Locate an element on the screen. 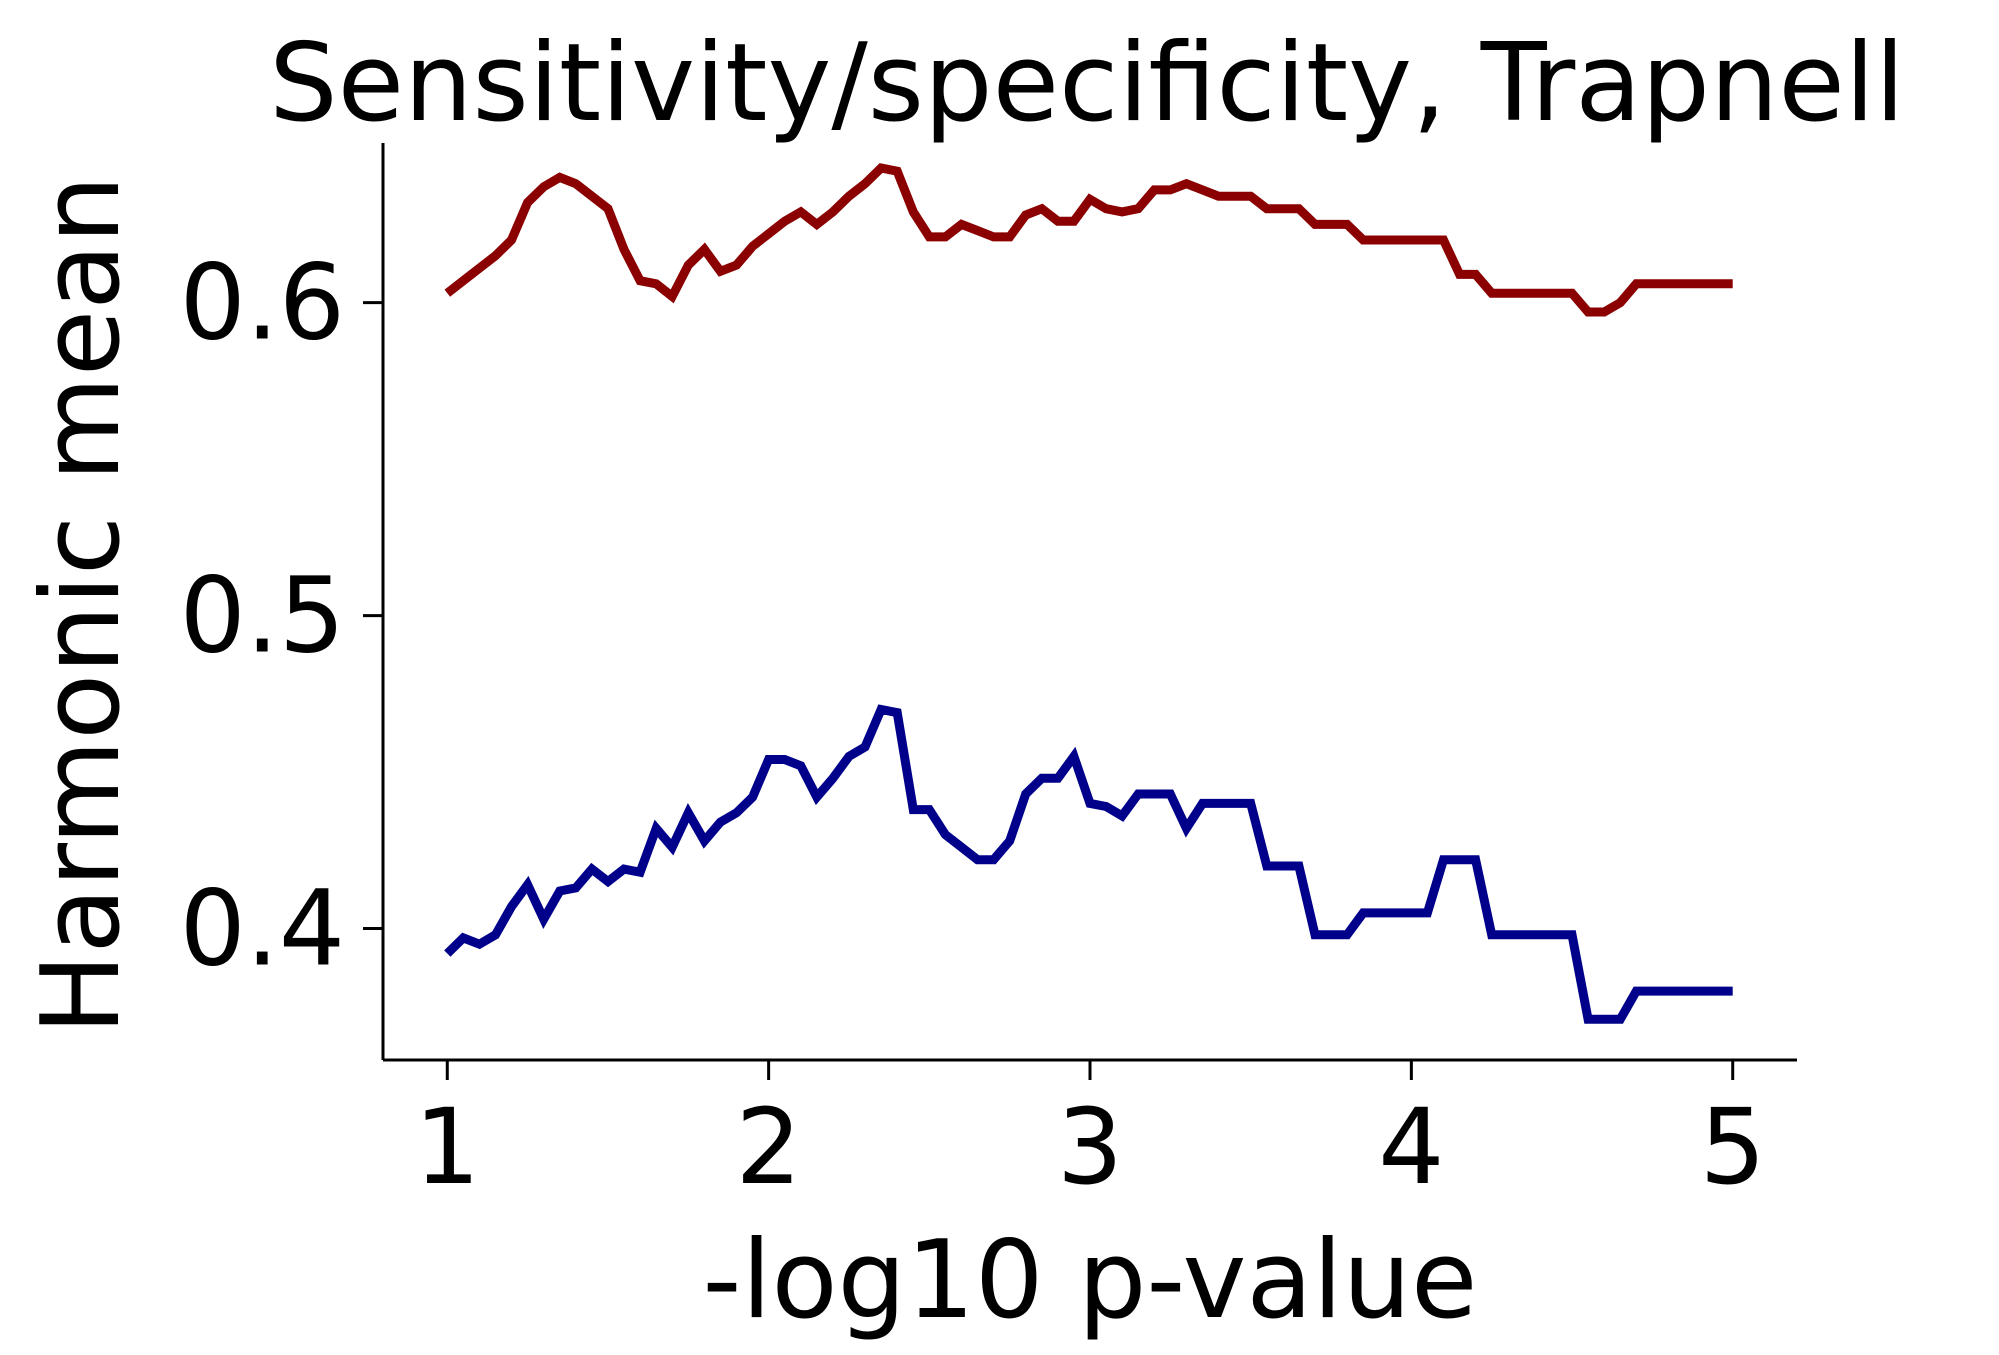 The width and height of the screenshot is (1999, 1355). x-tick-label: 4 is located at coordinates (1411, 1147).